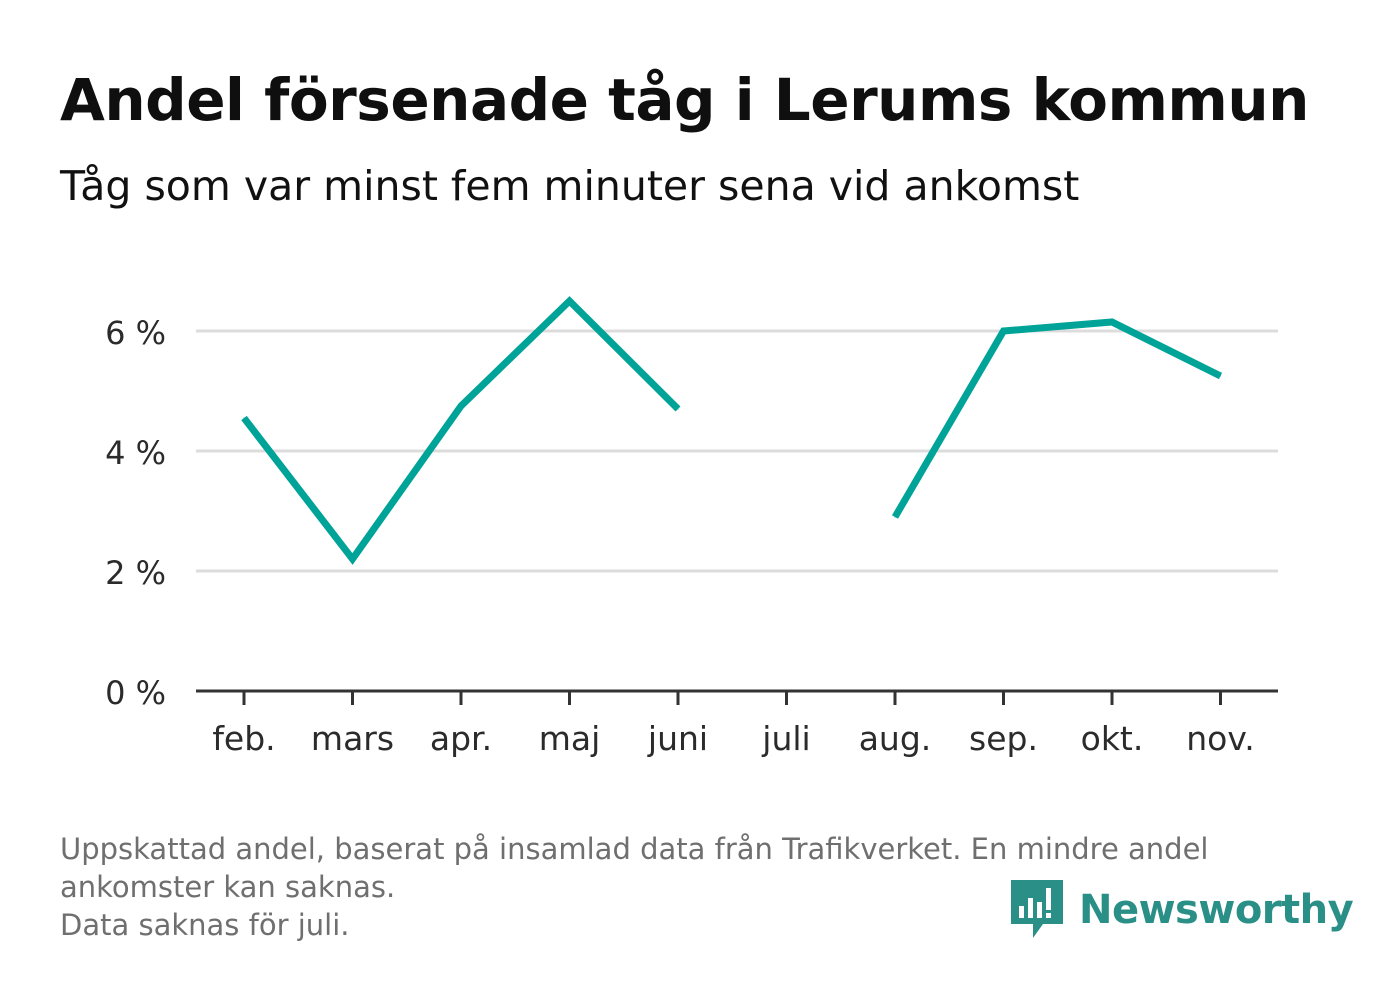  Describe the element at coordinates (895, 738) in the screenshot. I see `x-tick-label: aug.` at that location.